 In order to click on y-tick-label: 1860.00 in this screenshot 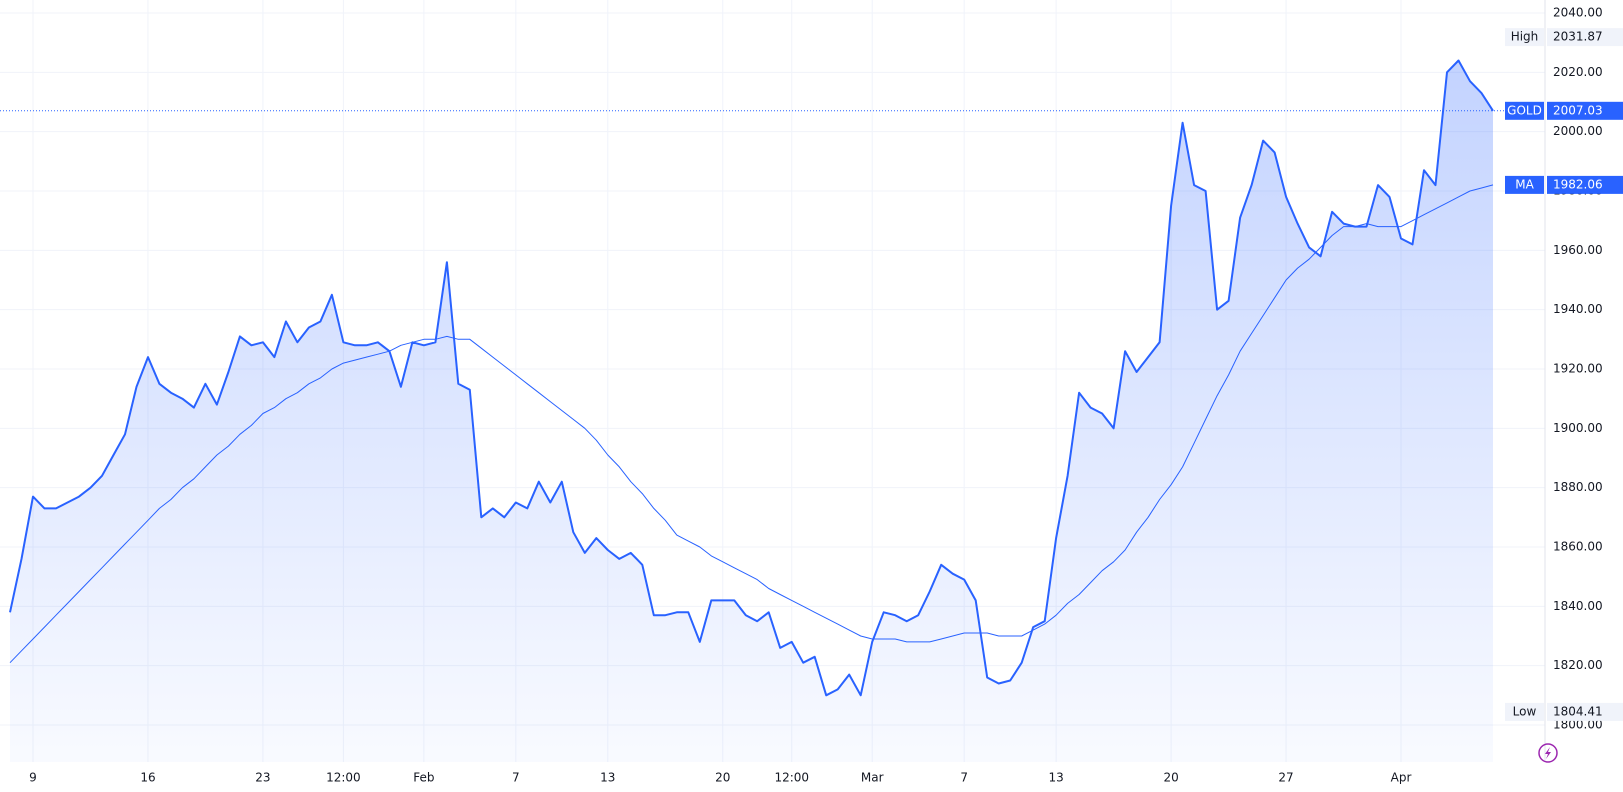, I will do `click(1578, 547)`.